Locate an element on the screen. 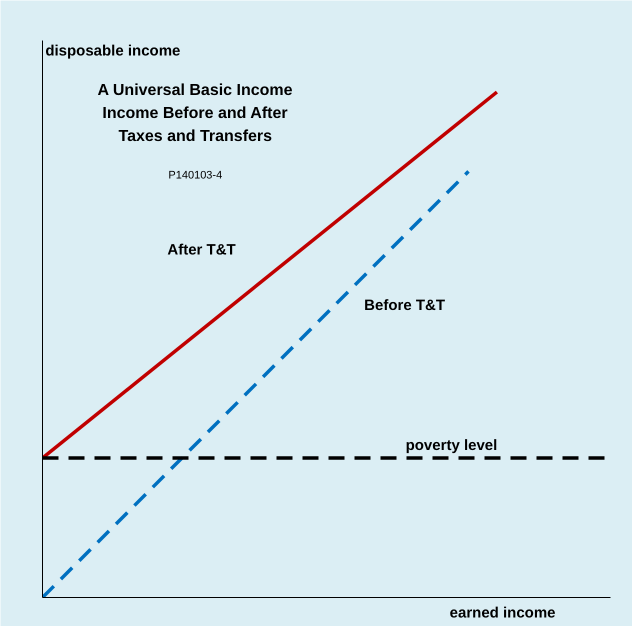 The image size is (632, 626). ref-line-label: poverty level is located at coordinates (452, 445).